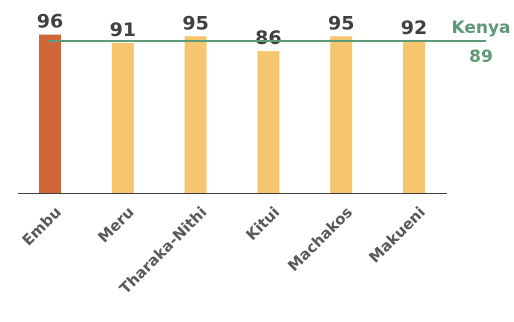 The height and width of the screenshot is (322, 514). What do you see at coordinates (195, 23) in the screenshot?
I see `value-label-tharaka-nithi: 95` at bounding box center [195, 23].